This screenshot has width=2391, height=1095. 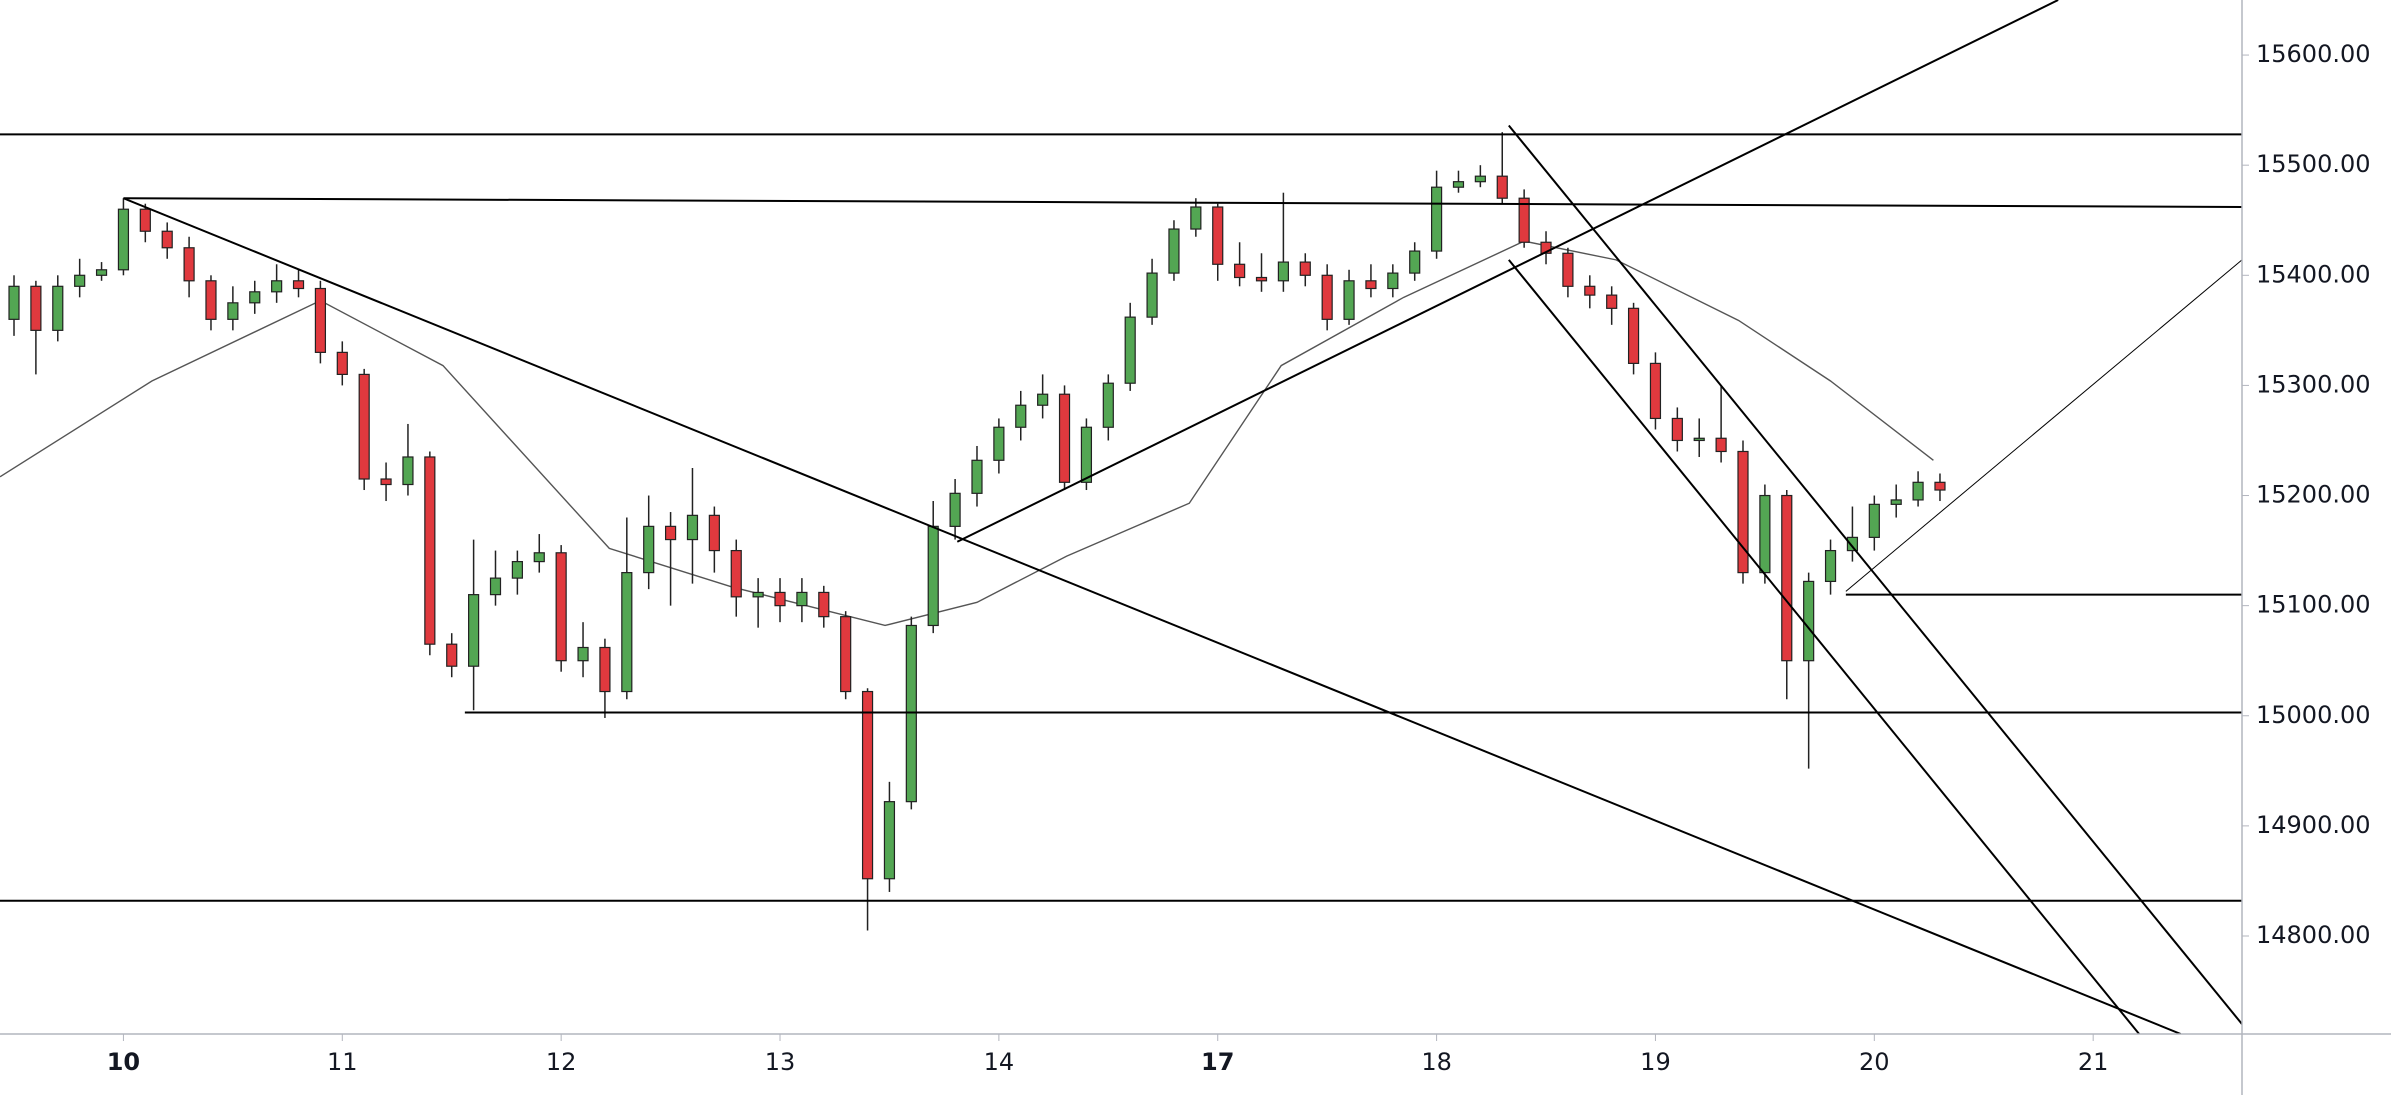 What do you see at coordinates (2313, 274) in the screenshot?
I see `y-tick-label: 15400.00` at bounding box center [2313, 274].